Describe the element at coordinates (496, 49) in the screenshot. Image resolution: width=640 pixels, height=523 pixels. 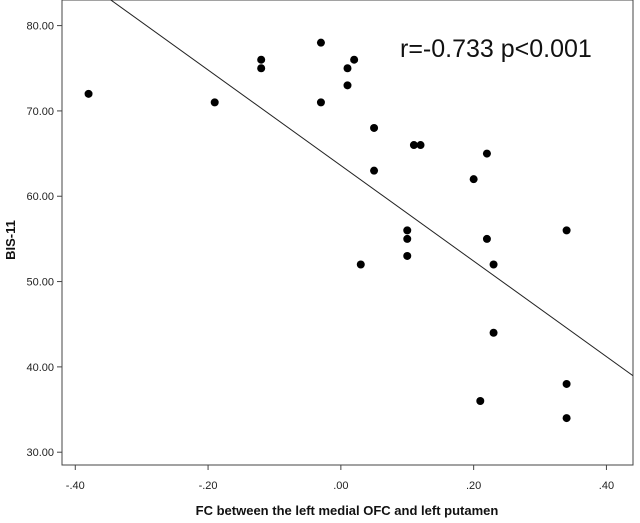
I see `correlation-annotation: r=-0.733 p<0.001` at that location.